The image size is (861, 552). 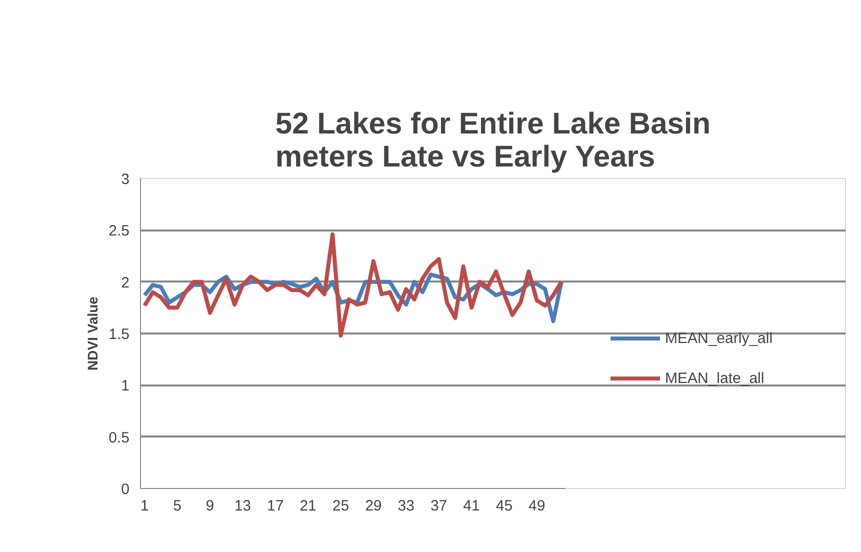 What do you see at coordinates (177, 506) in the screenshot?
I see `x-tick-label: 5` at bounding box center [177, 506].